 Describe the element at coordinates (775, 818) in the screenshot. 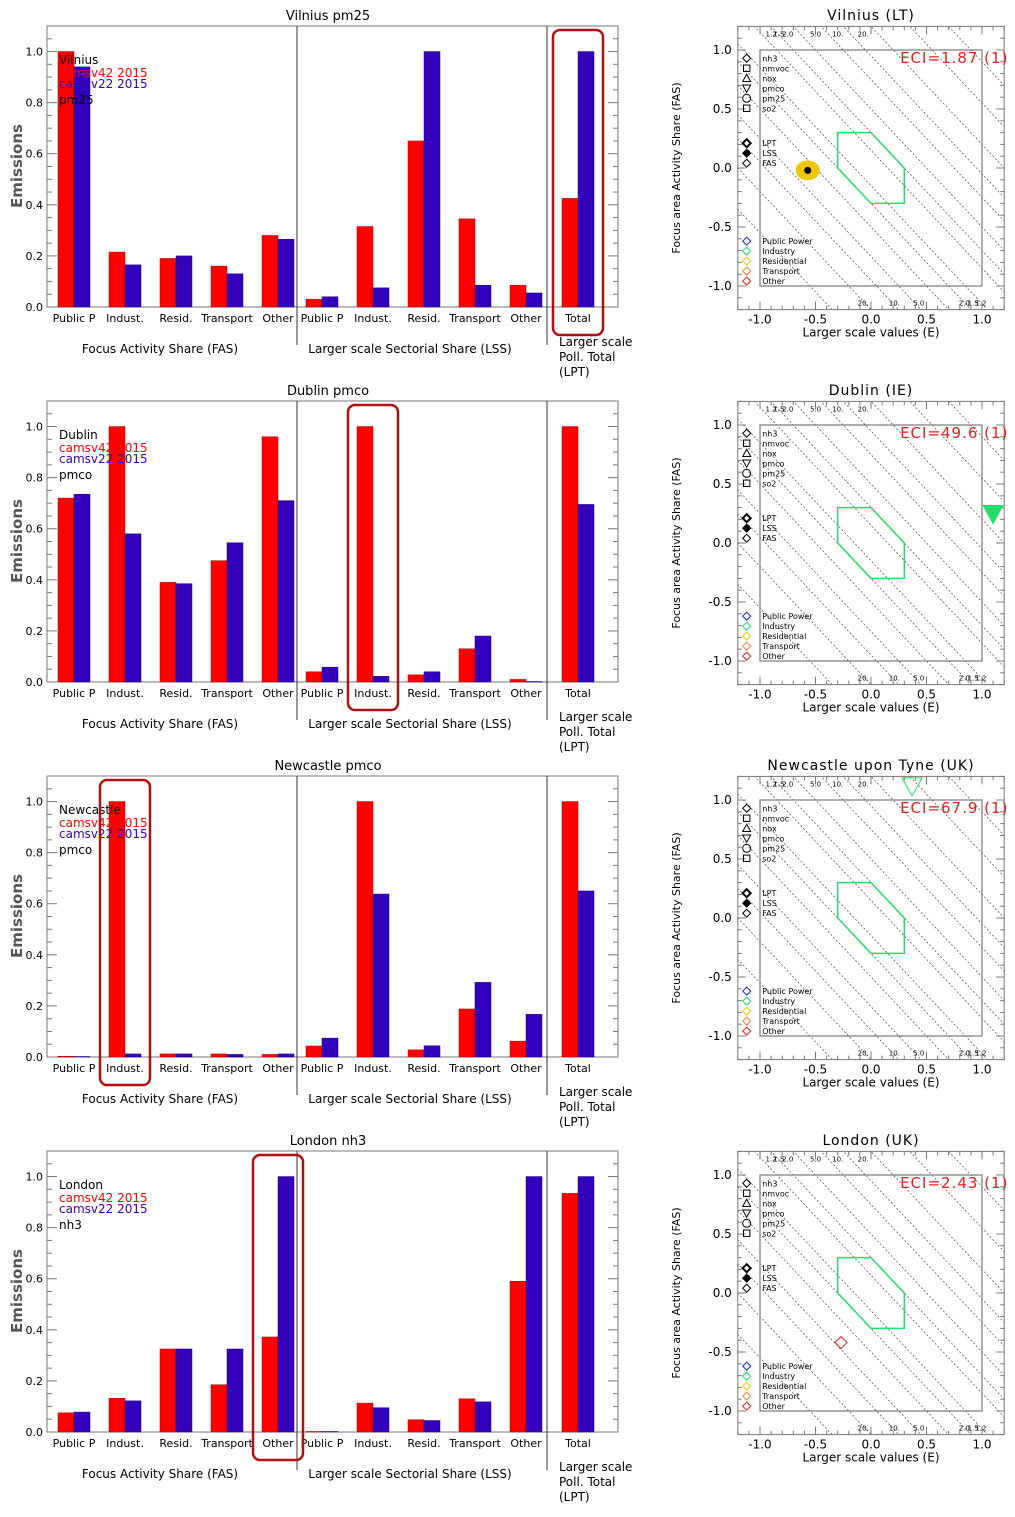

I see `legend-pollutant-label: nmvoc` at that location.